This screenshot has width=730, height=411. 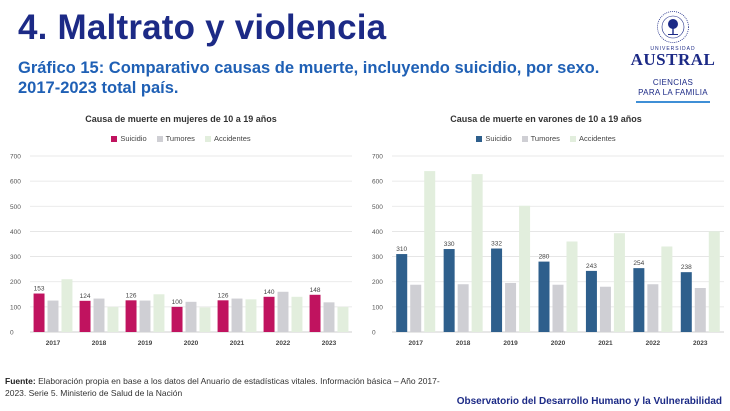 What do you see at coordinates (673, 59) in the screenshot?
I see `logo-university-name: AUSTRAL` at bounding box center [673, 59].